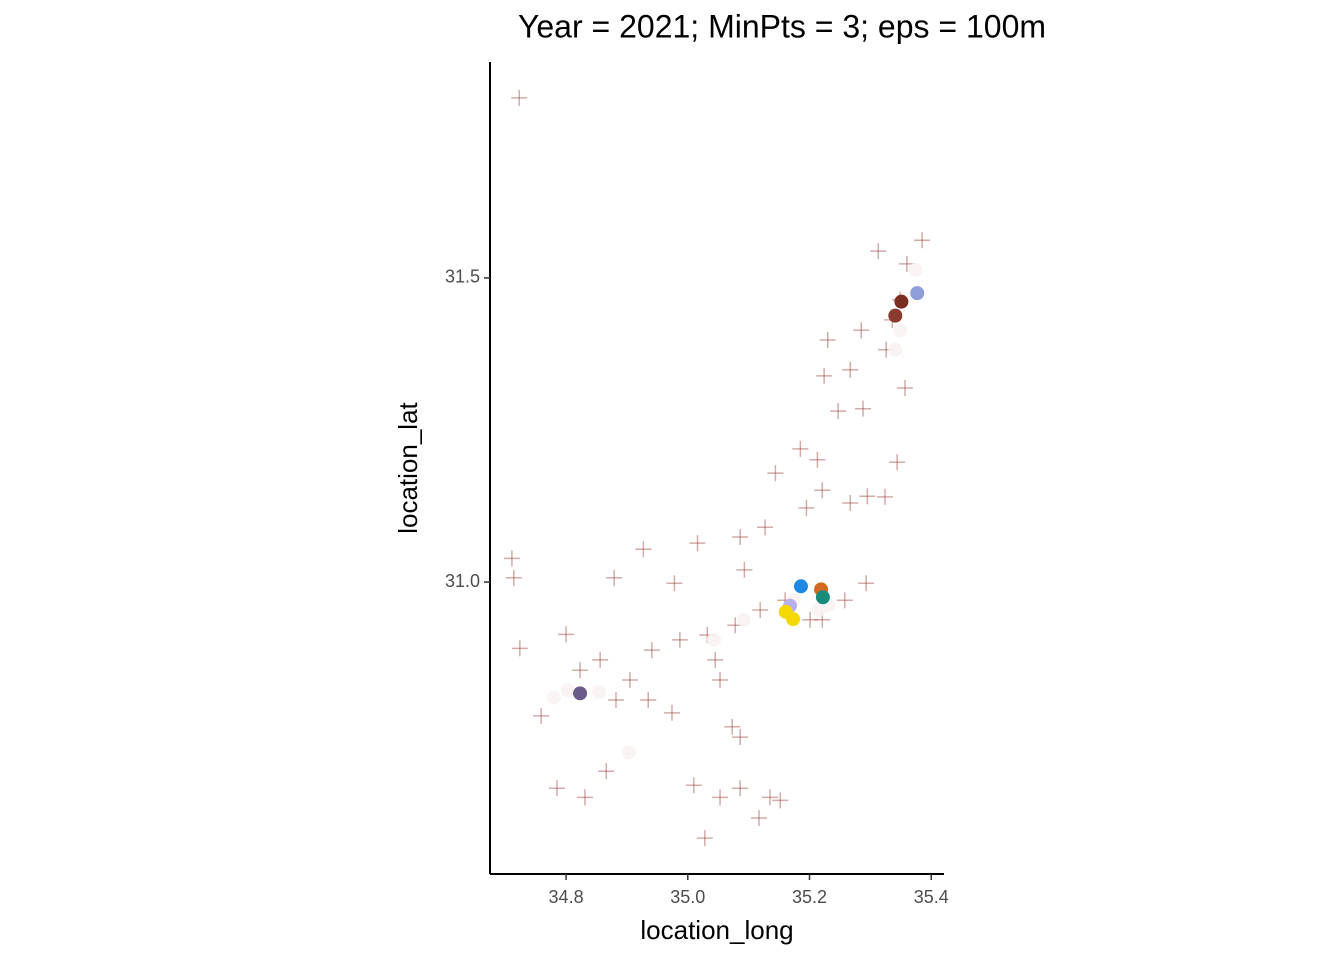 This screenshot has height=960, width=1344. Describe the element at coordinates (408, 467) in the screenshot. I see `y-axis-label: location_lat` at that location.